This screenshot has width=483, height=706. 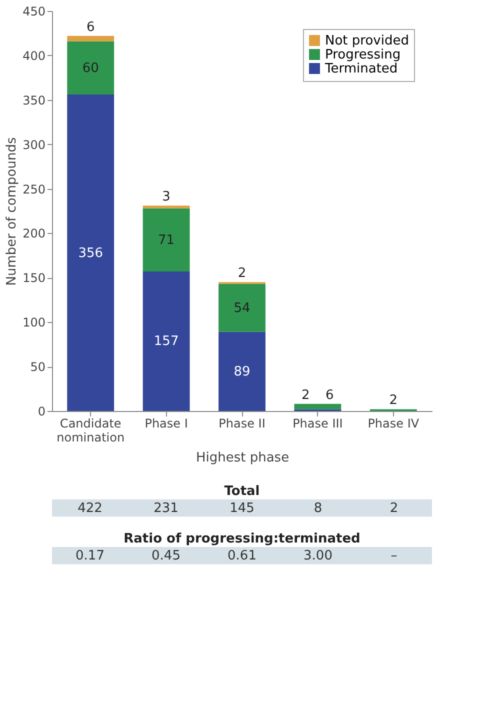 What do you see at coordinates (242, 491) in the screenshot?
I see `text: Total` at bounding box center [242, 491].